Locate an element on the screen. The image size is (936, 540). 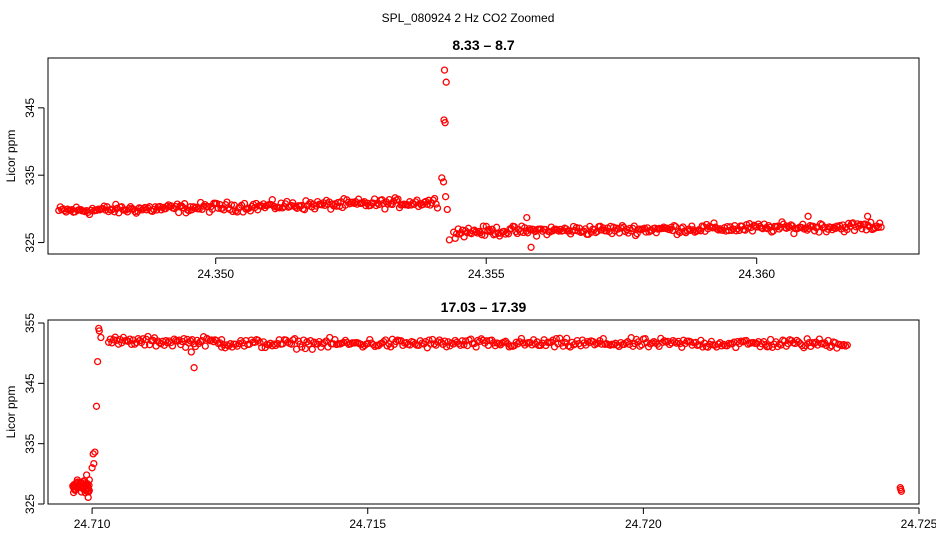
x-tick-label: 24.720 is located at coordinates (643, 524).